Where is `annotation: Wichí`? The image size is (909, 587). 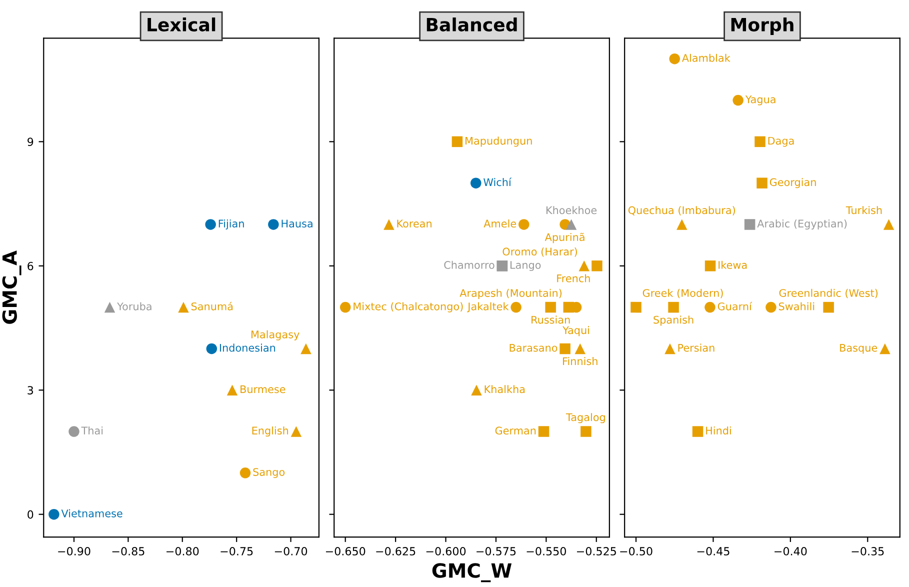 annotation: Wichí is located at coordinates (498, 182).